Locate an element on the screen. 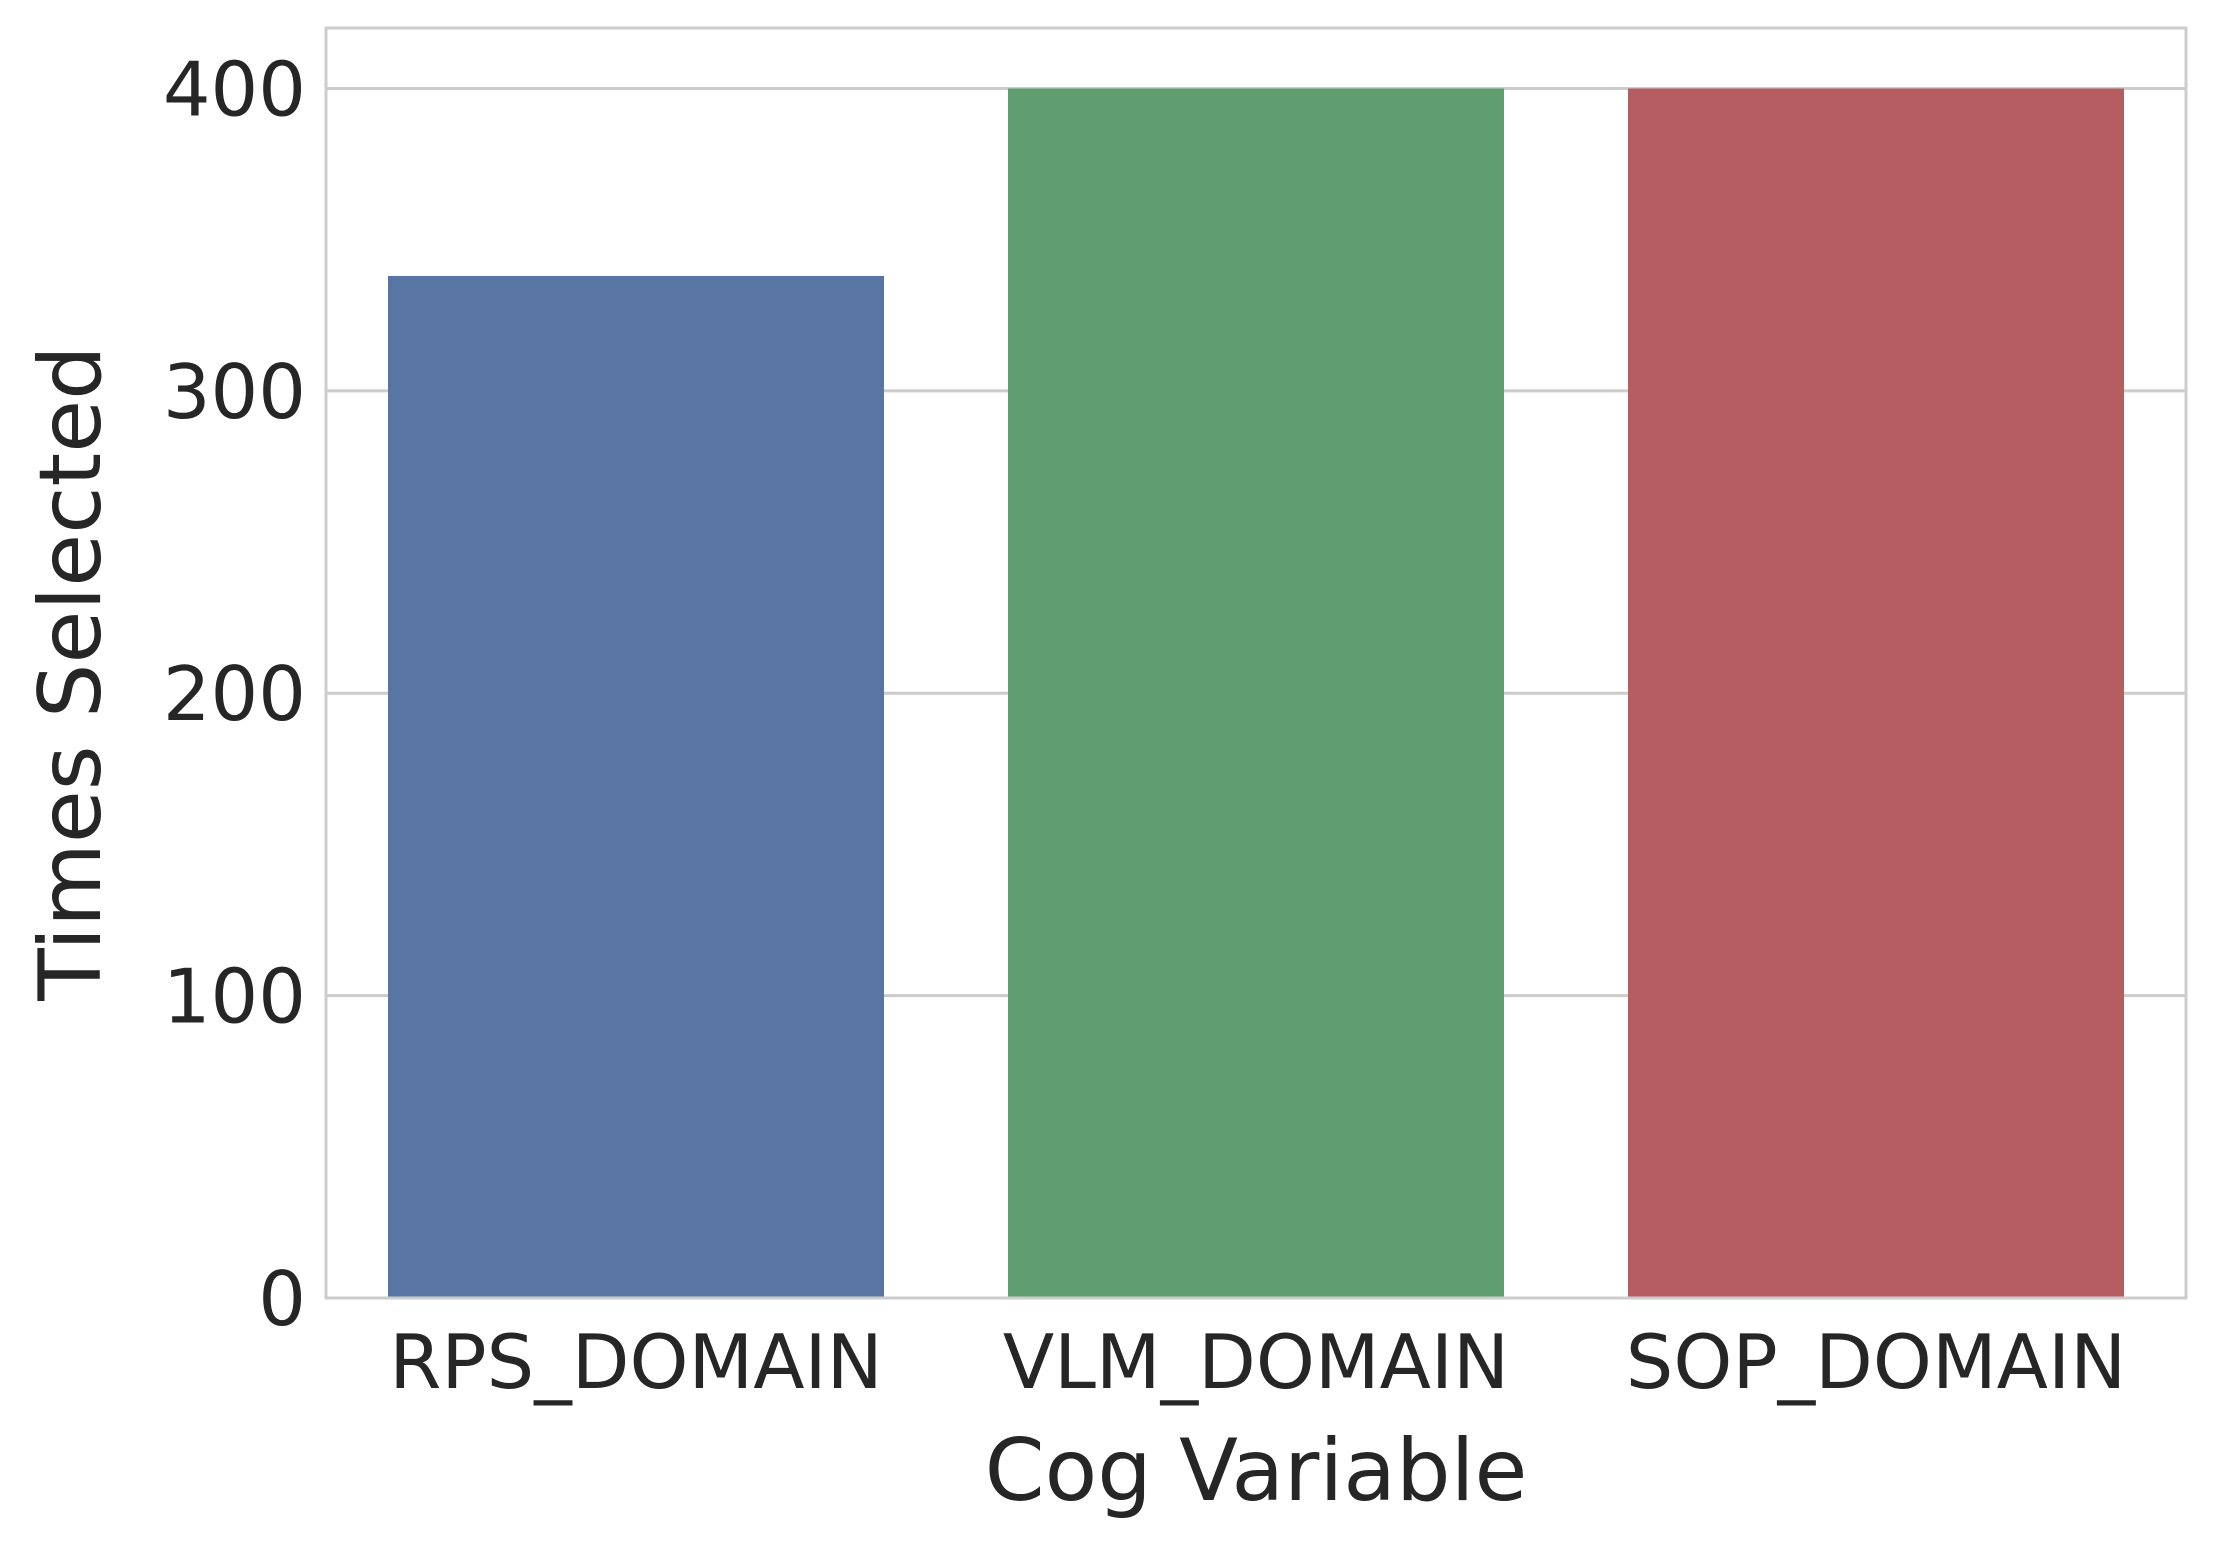  x-tick-label: RPS_DOMAIN is located at coordinates (635, 1362).